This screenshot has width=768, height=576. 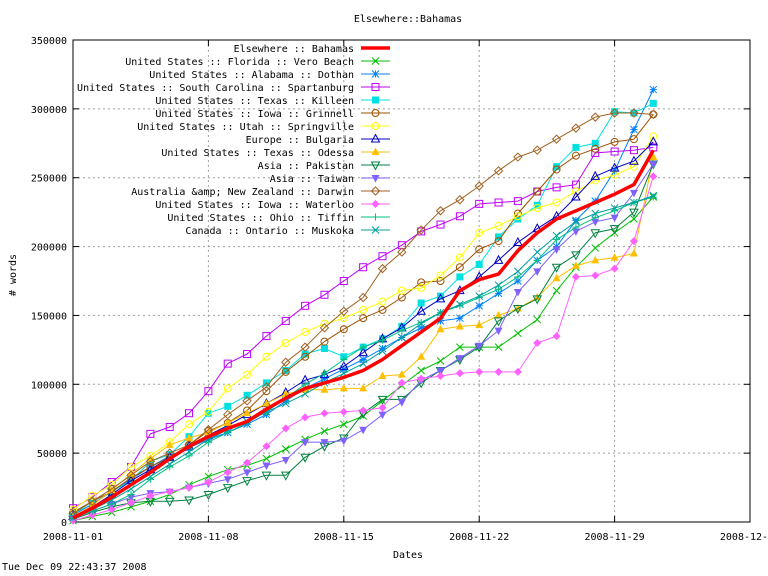 What do you see at coordinates (269, 231) in the screenshot?
I see `legend-label: Canada :: Ontario :: Muskoka` at bounding box center [269, 231].